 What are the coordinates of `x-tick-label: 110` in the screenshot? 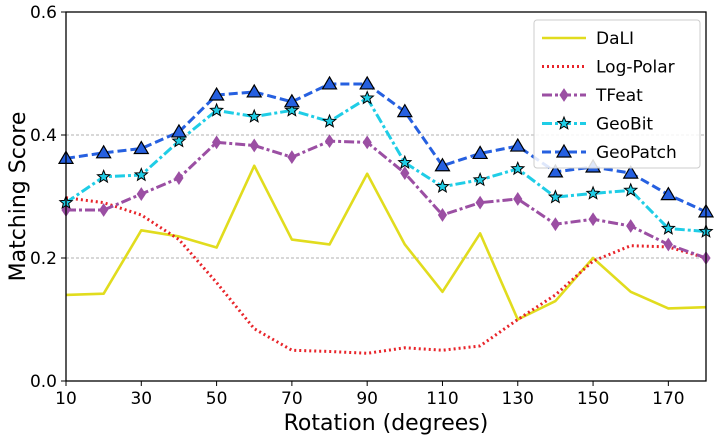 It's located at (442, 399).